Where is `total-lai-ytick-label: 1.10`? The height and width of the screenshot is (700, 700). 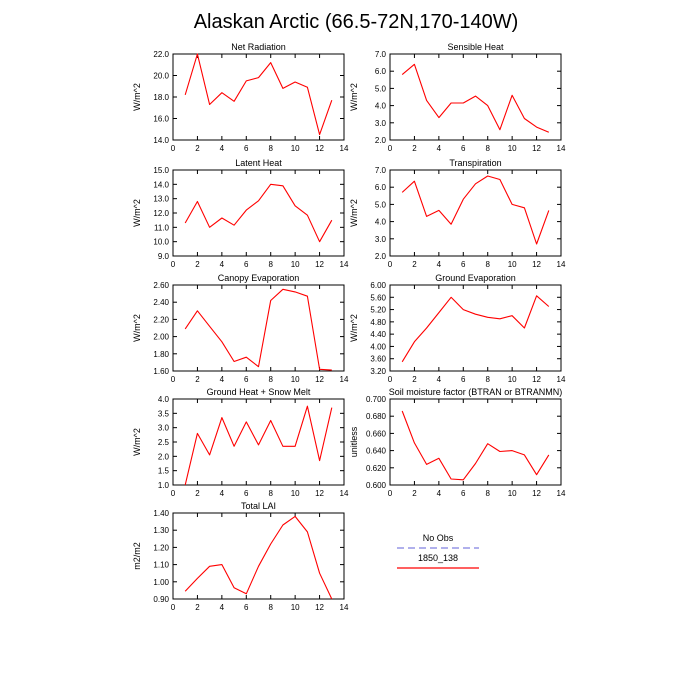
total-lai-ytick-label: 1.10 is located at coordinates (161, 565).